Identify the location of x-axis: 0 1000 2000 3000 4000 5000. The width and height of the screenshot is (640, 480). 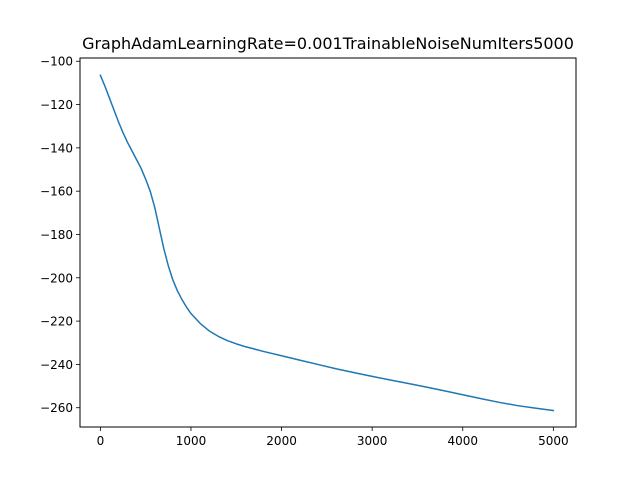
(333, 437).